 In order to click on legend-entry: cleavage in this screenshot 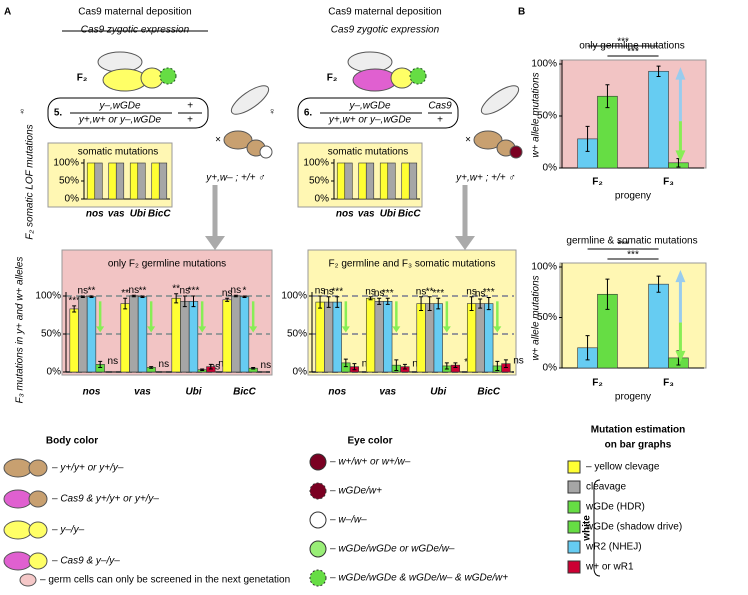, I will do `click(606, 487)`.